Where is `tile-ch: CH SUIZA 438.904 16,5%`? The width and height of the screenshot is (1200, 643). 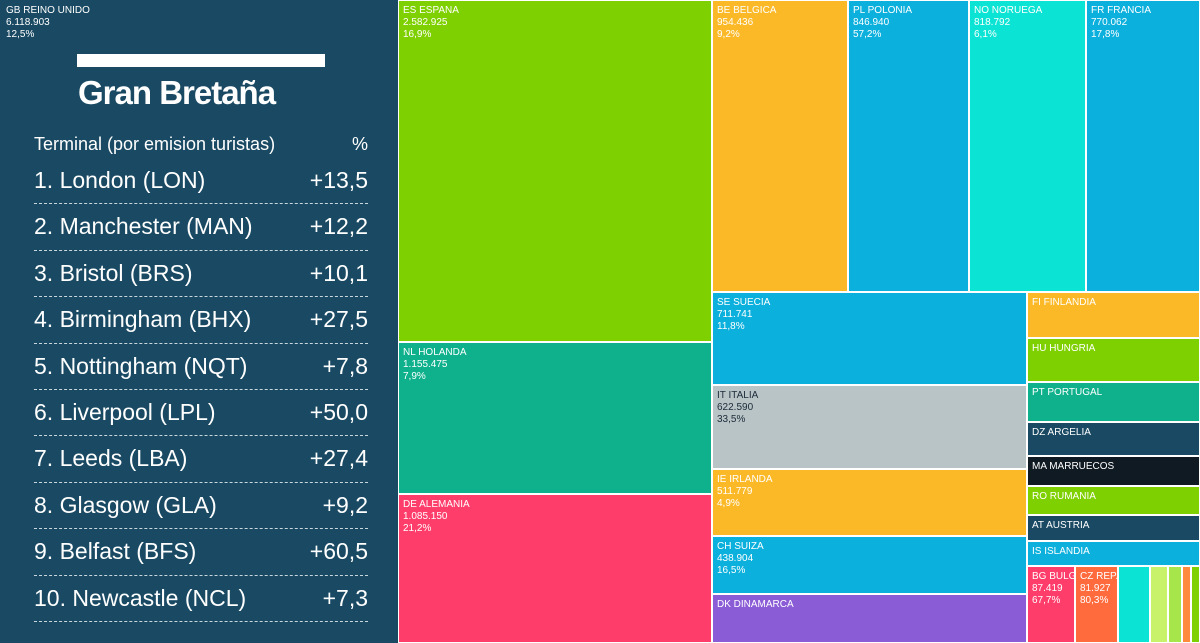 tile-ch: CH SUIZA 438.904 16,5% is located at coordinates (869, 565).